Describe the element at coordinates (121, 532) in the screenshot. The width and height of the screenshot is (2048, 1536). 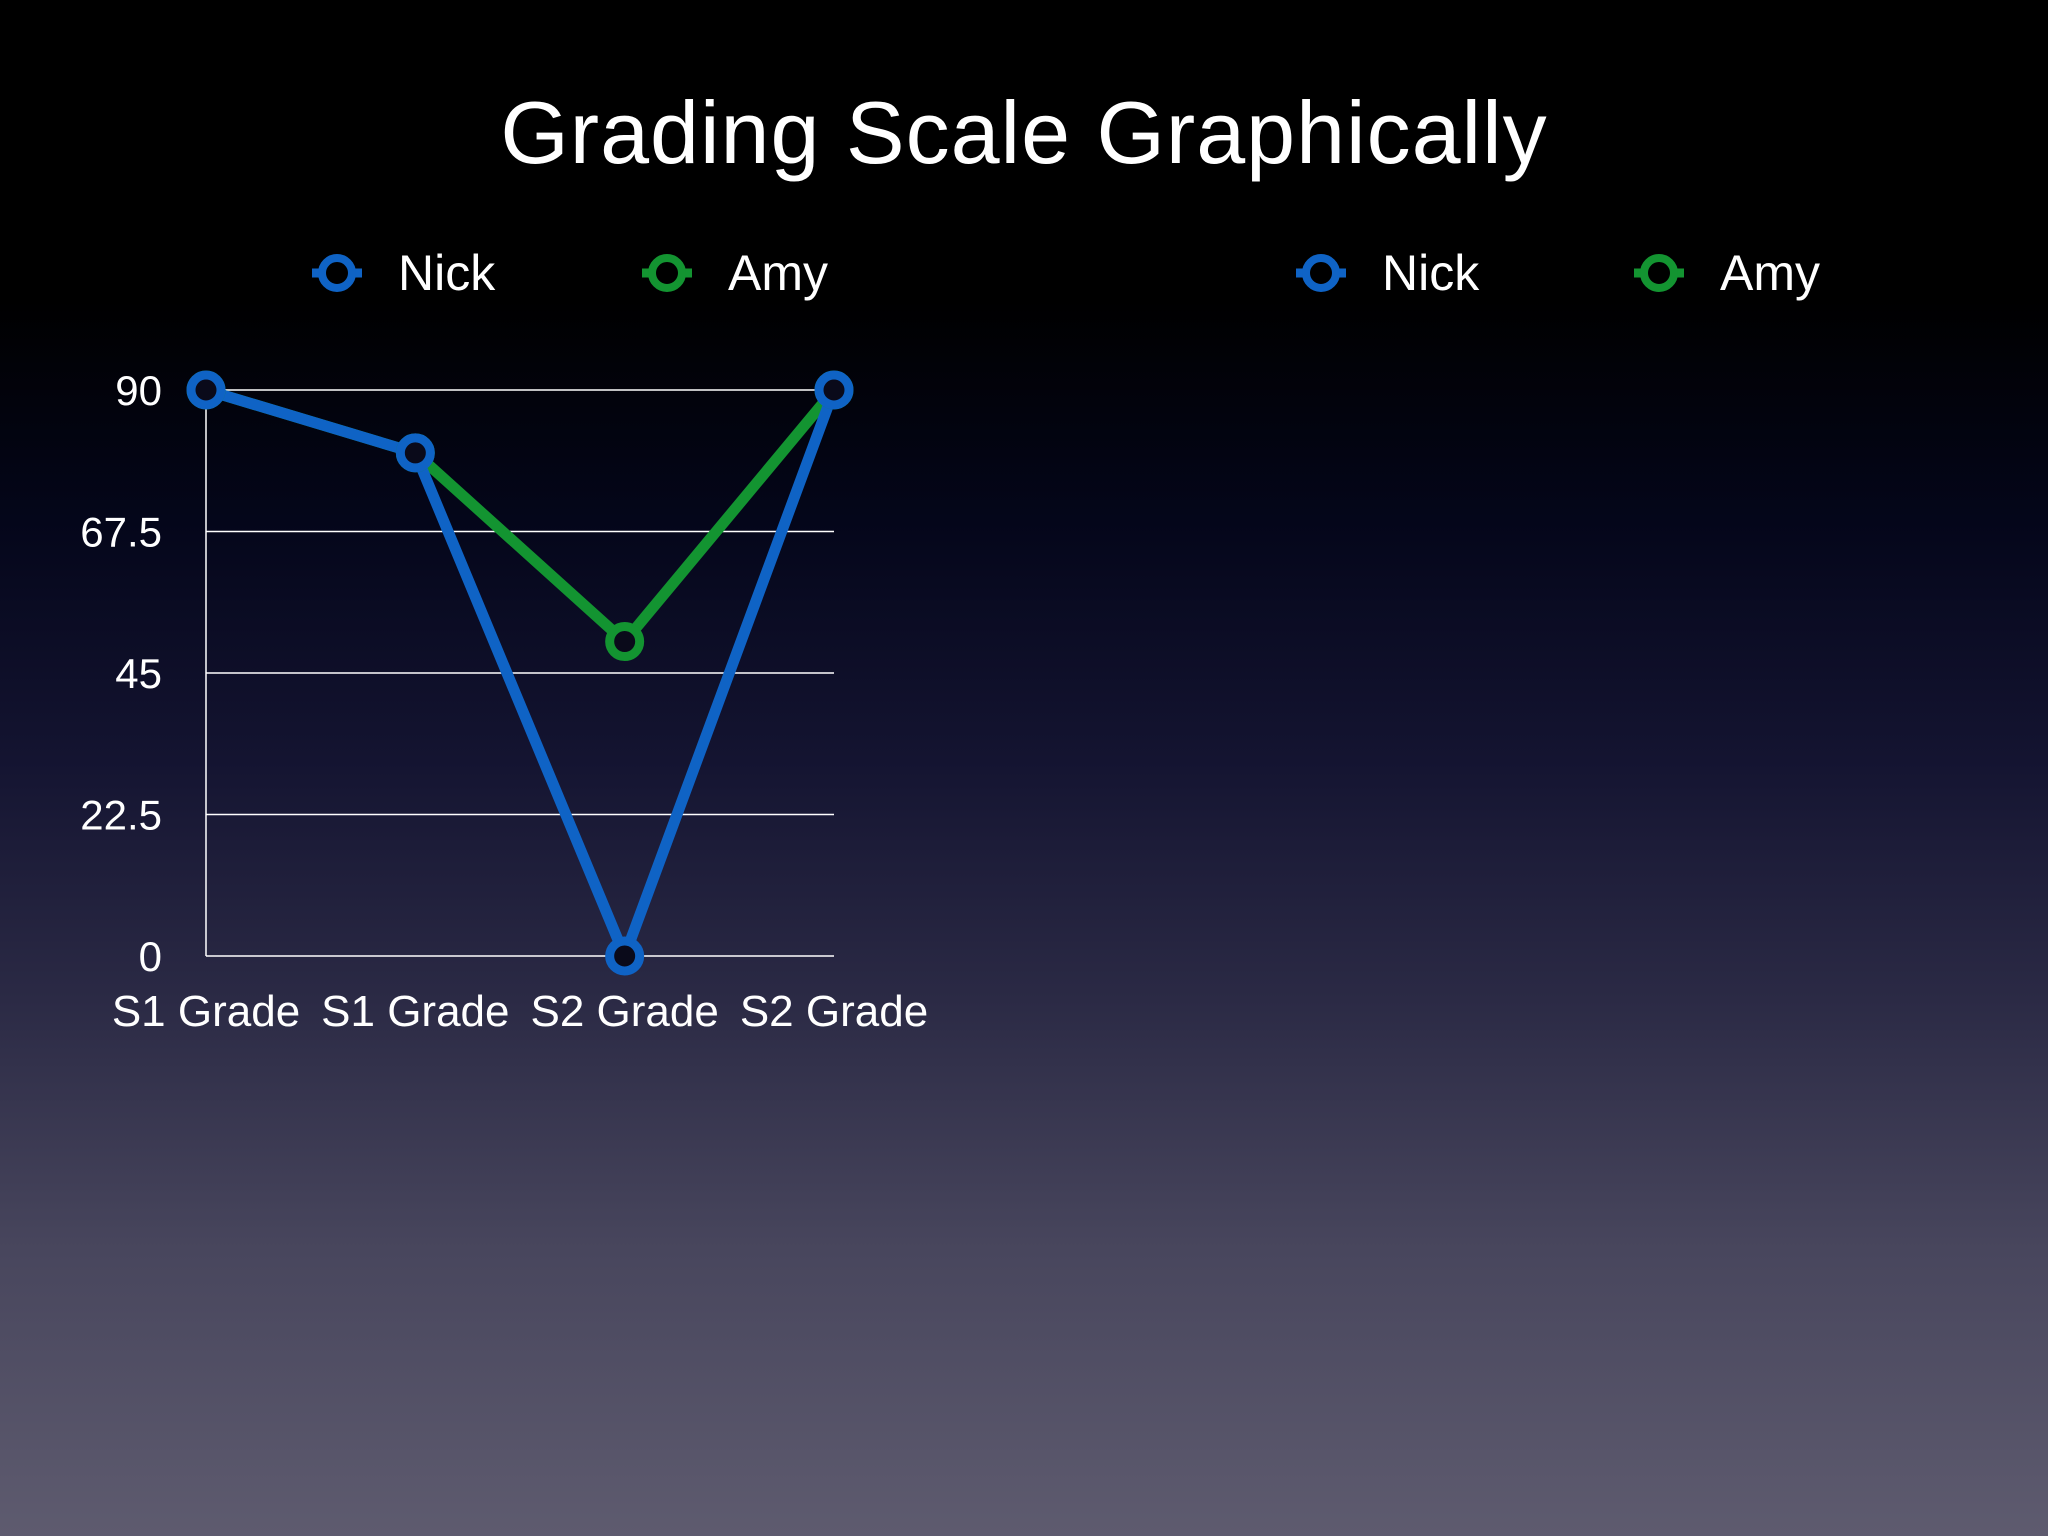
I see `y-tick-label: 67.5` at that location.